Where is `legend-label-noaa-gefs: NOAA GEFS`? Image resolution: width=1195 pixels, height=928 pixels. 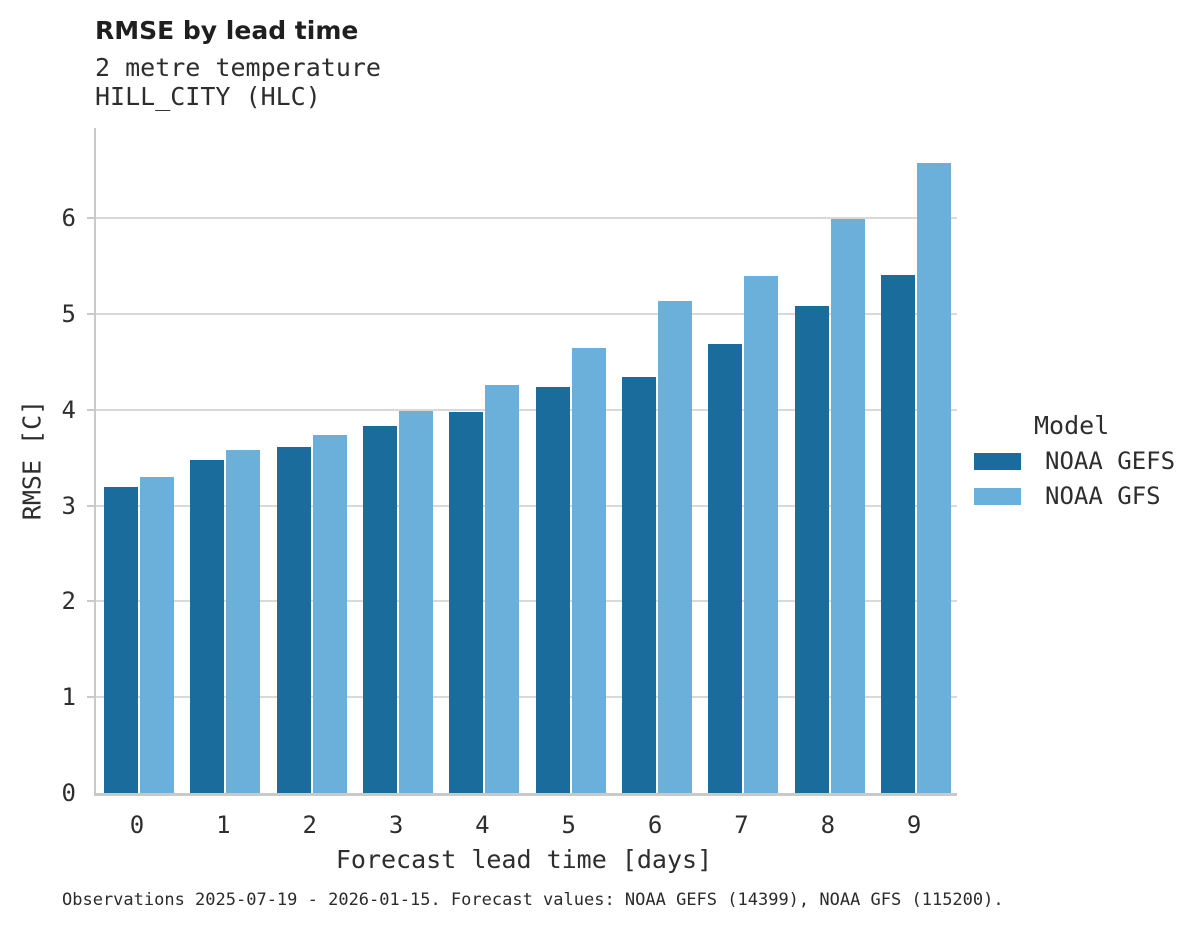
legend-label-noaa-gefs: NOAA GEFS is located at coordinates (1110, 461).